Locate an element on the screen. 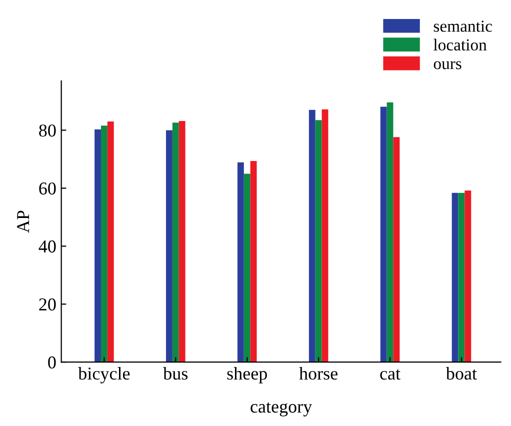 This screenshot has width=511, height=426. x-axis-title: category is located at coordinates (281, 409).